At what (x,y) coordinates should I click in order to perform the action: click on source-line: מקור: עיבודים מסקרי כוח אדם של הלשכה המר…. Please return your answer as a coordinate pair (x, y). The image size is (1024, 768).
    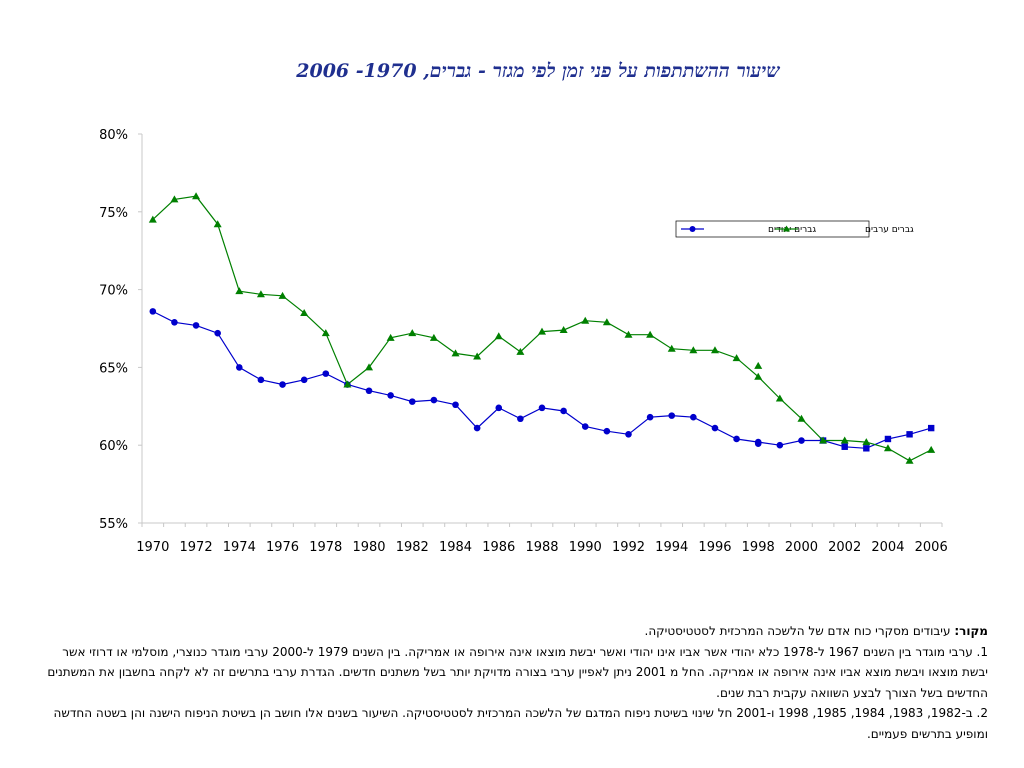
    Looking at the image, I should click on (514, 631).